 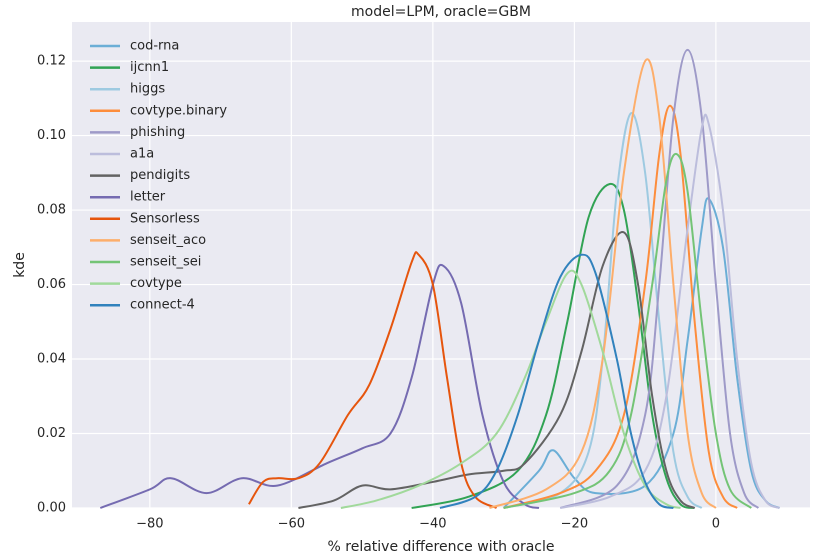 What do you see at coordinates (441, 547) in the screenshot?
I see `x-axis-label: % relative difference with oracle` at bounding box center [441, 547].